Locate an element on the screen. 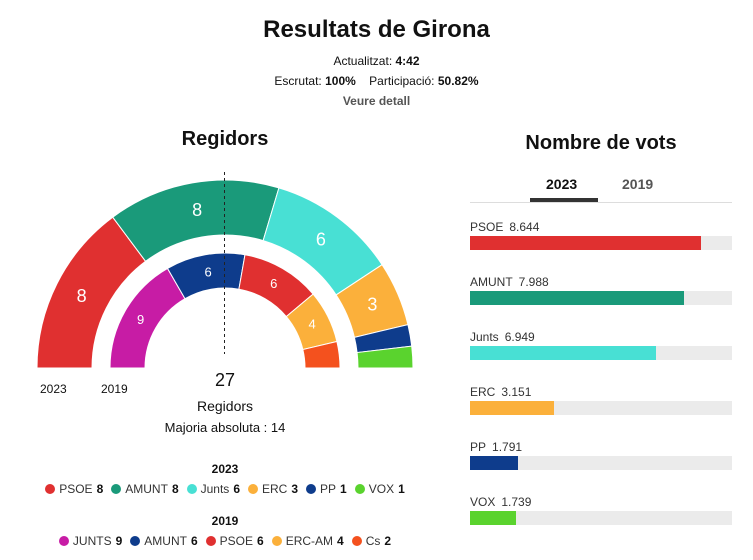 Image resolution: width=753 pixels, height=560 pixels. updated-line: Actualitzat: 4:42 is located at coordinates (376, 61).